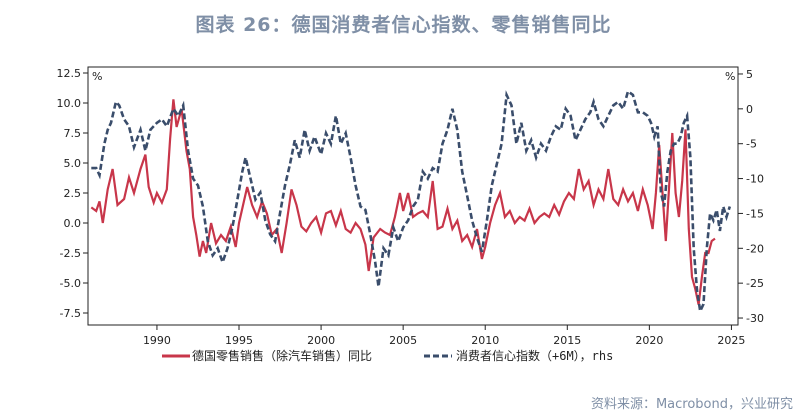 The width and height of the screenshot is (807, 420). I want to click on right-tick-label: 0, so click(749, 109).